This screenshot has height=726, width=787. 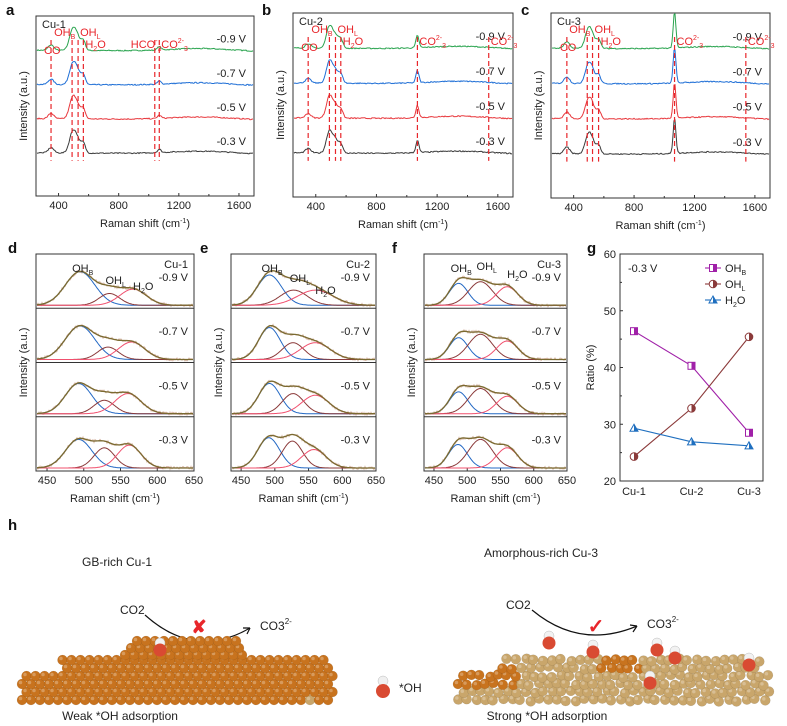 What do you see at coordinates (643, 269) in the screenshot?
I see `chart-title: -0.3 V` at bounding box center [643, 269].